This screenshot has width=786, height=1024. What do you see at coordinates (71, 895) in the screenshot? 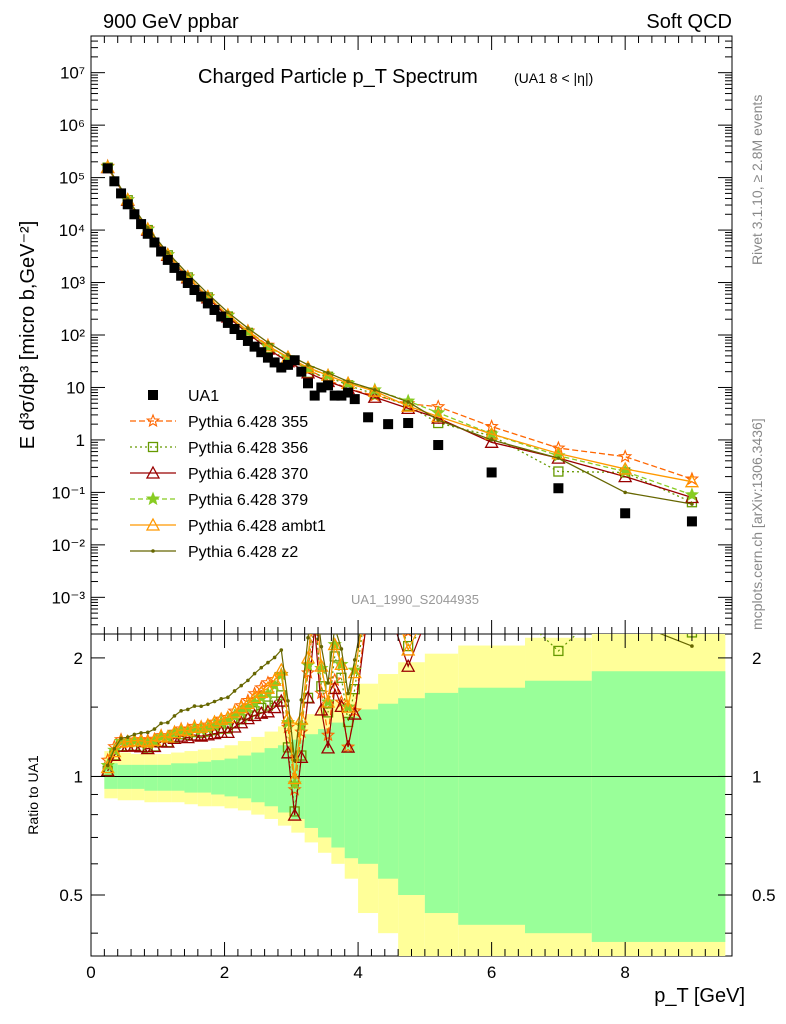
I see `ratio-tick-label: 0.5` at bounding box center [71, 895].